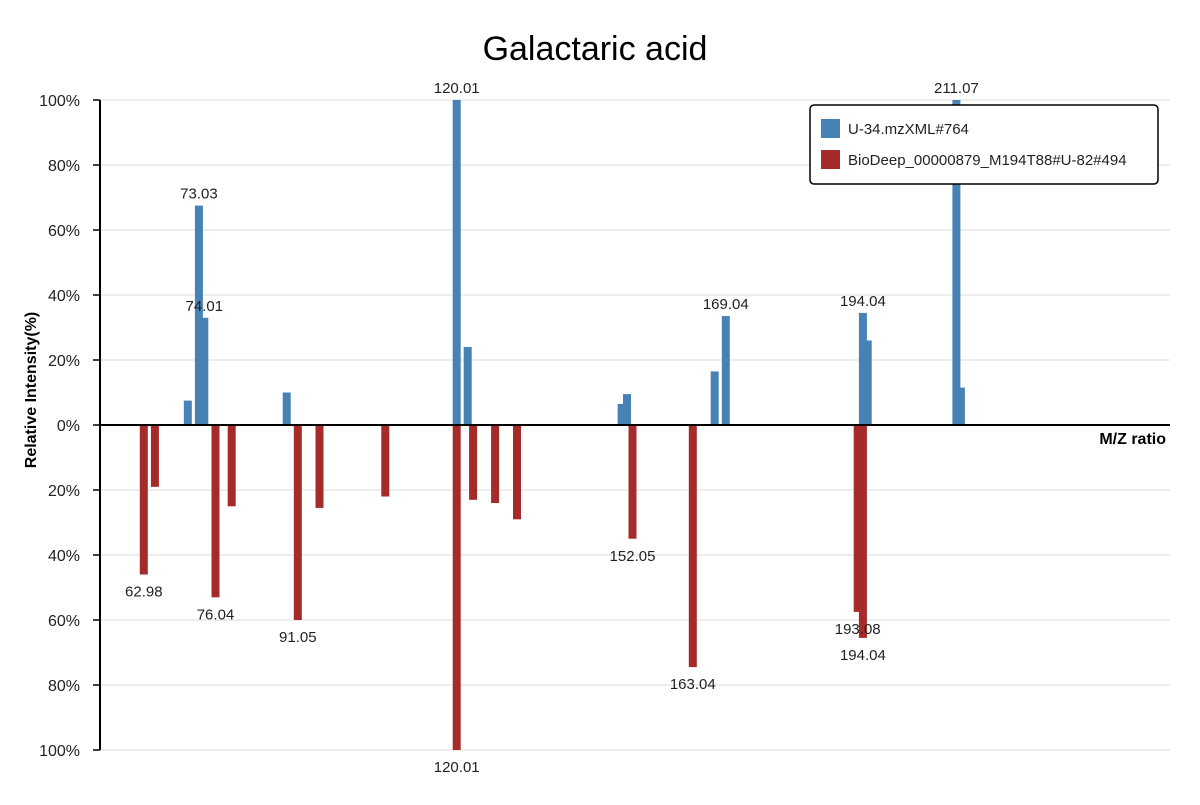  What do you see at coordinates (144, 592) in the screenshot?
I see `peak-label: 62.98` at bounding box center [144, 592].